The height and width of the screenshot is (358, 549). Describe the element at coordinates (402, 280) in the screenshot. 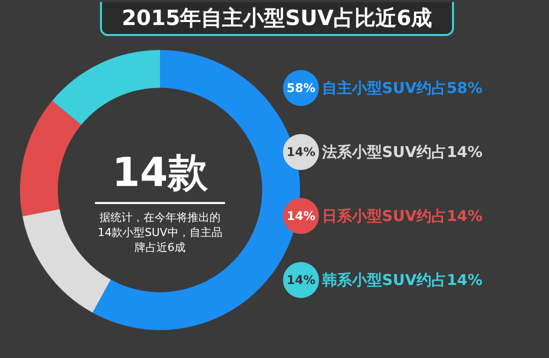

I see `legend-label: 韩系小型SUV约占14%` at that location.